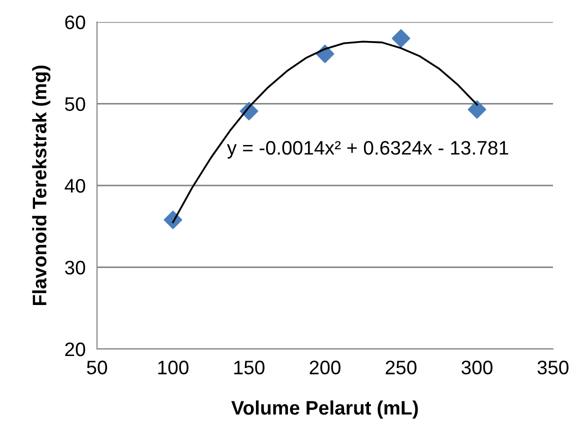 The image size is (576, 444). Describe the element at coordinates (553, 367) in the screenshot. I see `x-tick-label: 350` at that location.